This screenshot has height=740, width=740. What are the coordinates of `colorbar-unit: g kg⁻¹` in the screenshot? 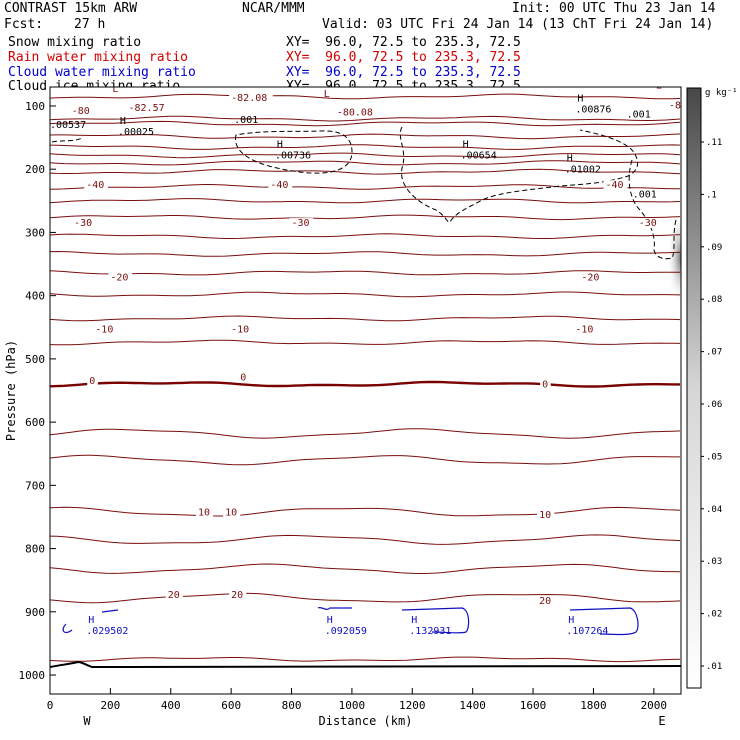 It's located at (721, 93).